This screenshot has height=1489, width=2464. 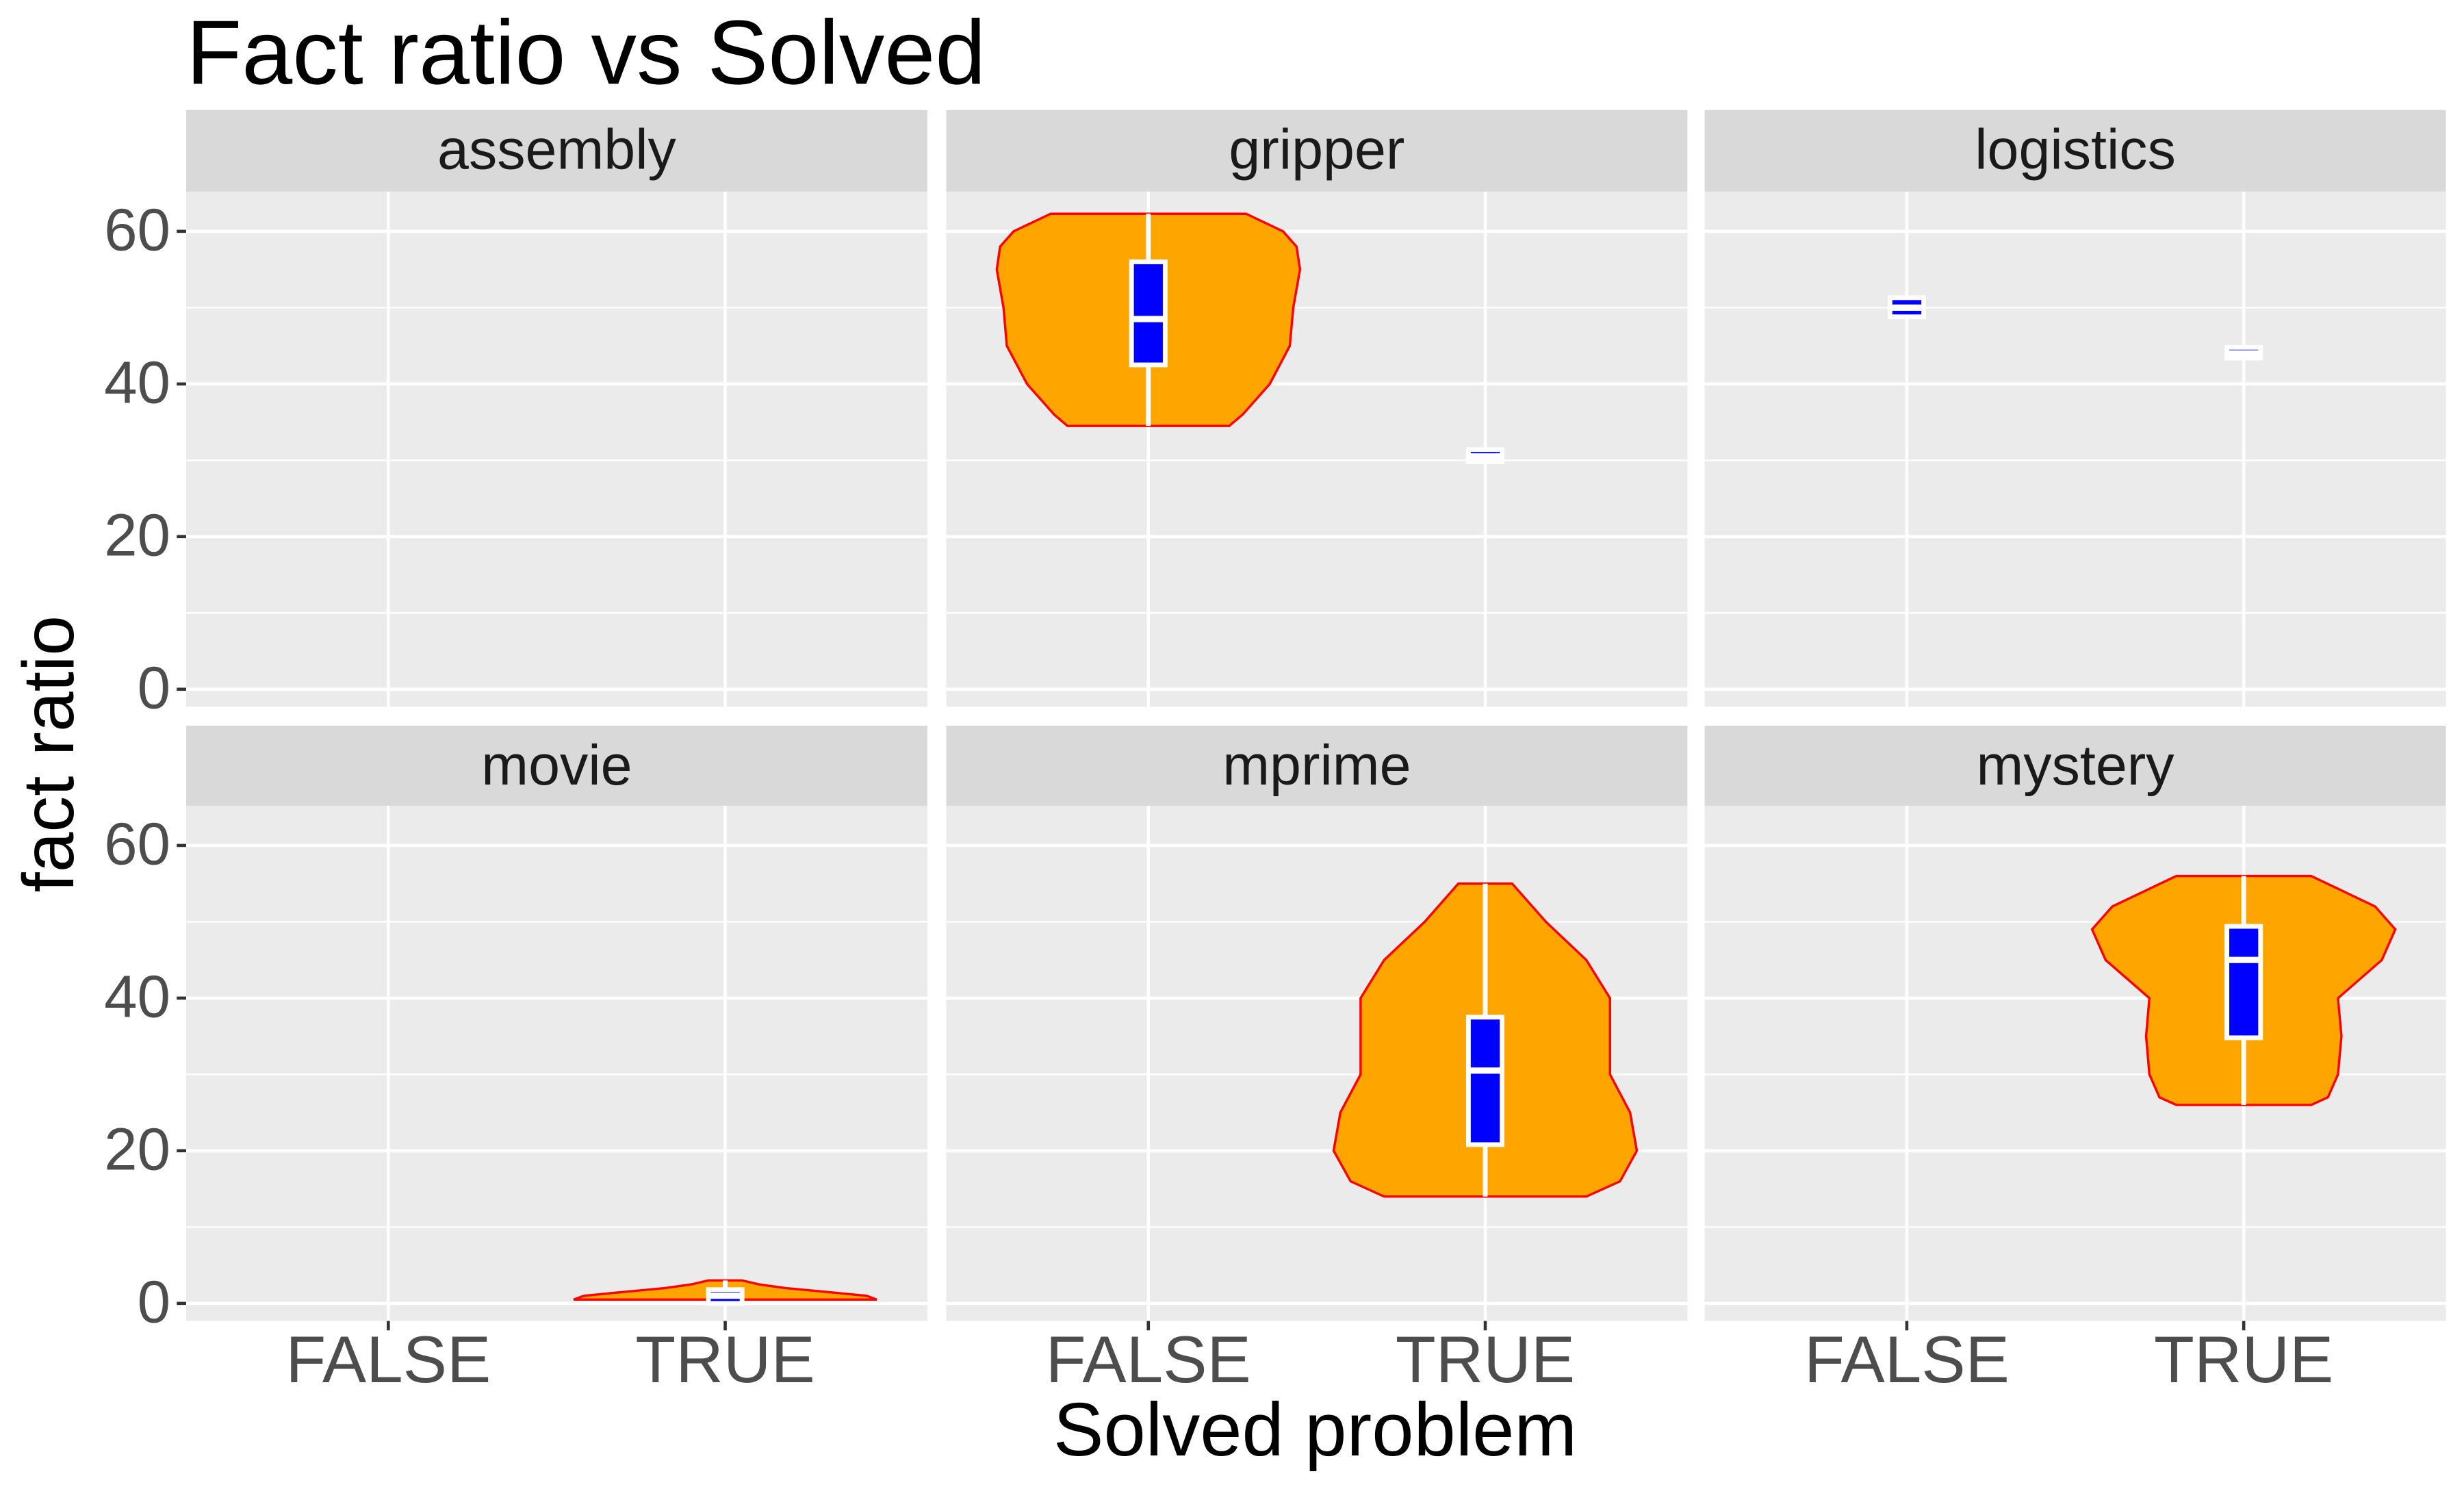 I want to click on strip-label: movie, so click(x=556, y=765).